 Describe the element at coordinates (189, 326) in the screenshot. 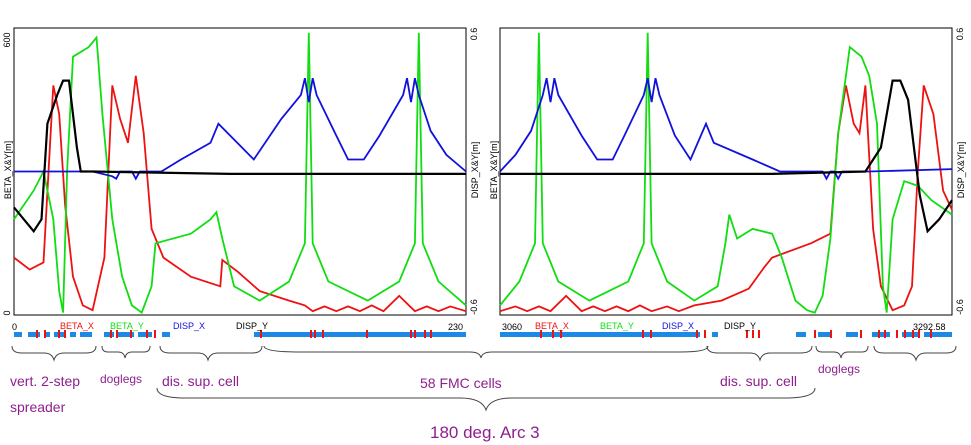

I see `left-legend-disp-x: DISP_X` at that location.